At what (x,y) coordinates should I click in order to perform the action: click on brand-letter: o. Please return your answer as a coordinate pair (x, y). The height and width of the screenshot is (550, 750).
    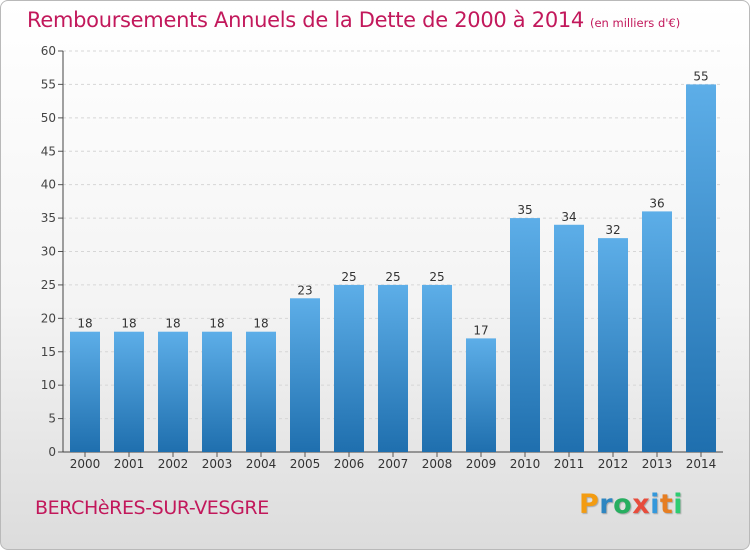
    Looking at the image, I should click on (623, 504).